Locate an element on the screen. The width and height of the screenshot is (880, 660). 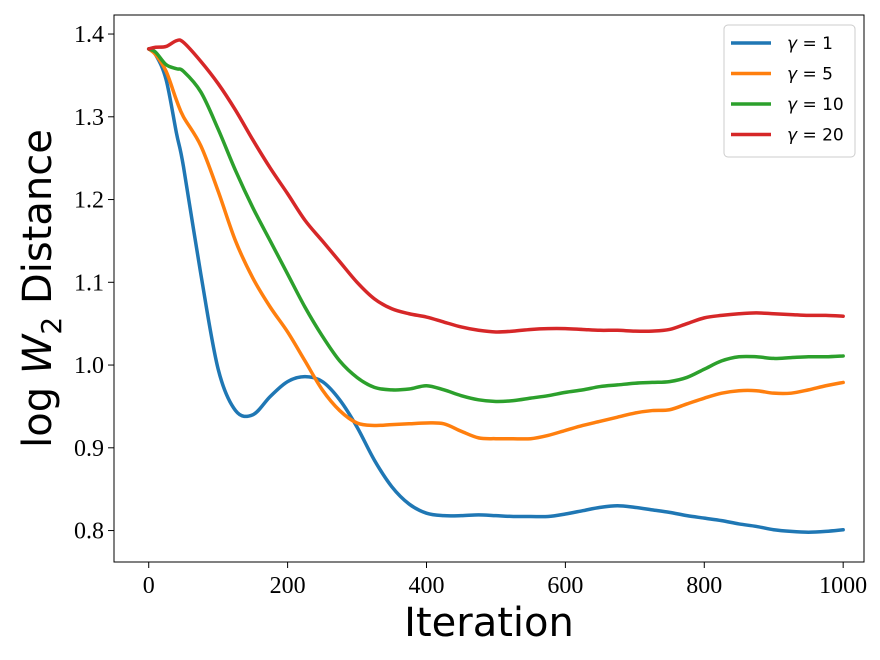
y-axis-title-suffix: Distance is located at coordinates (38, 223).